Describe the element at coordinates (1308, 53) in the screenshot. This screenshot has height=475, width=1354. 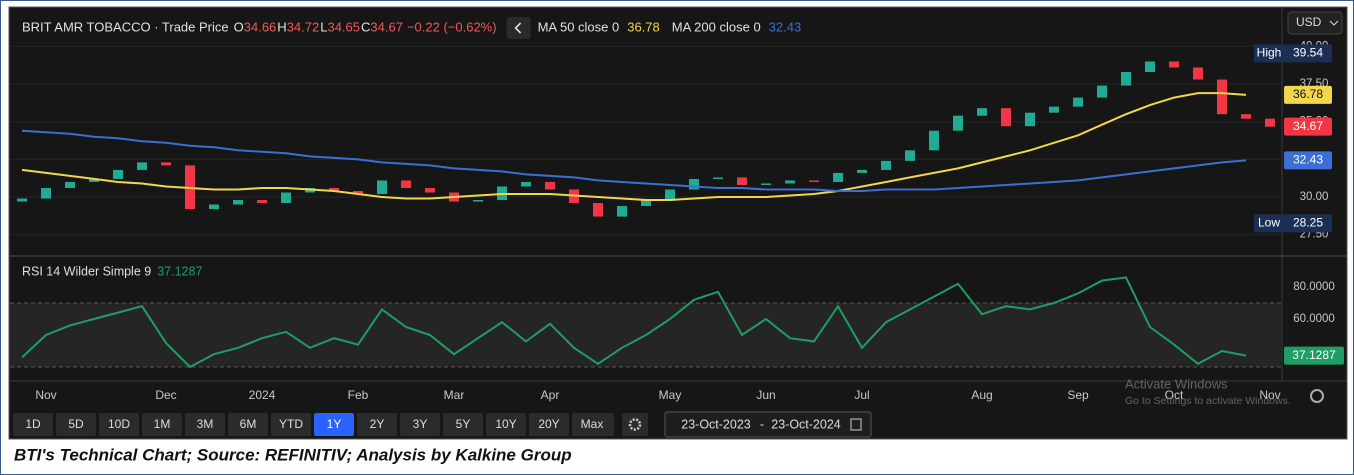
I see `high-value: 39.54` at that location.